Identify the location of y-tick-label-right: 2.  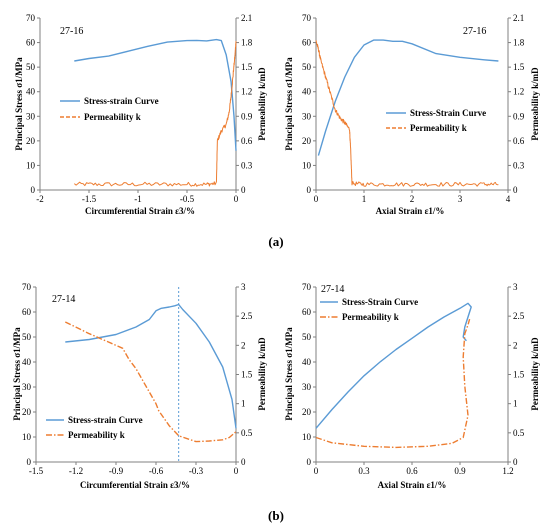
(515, 345).